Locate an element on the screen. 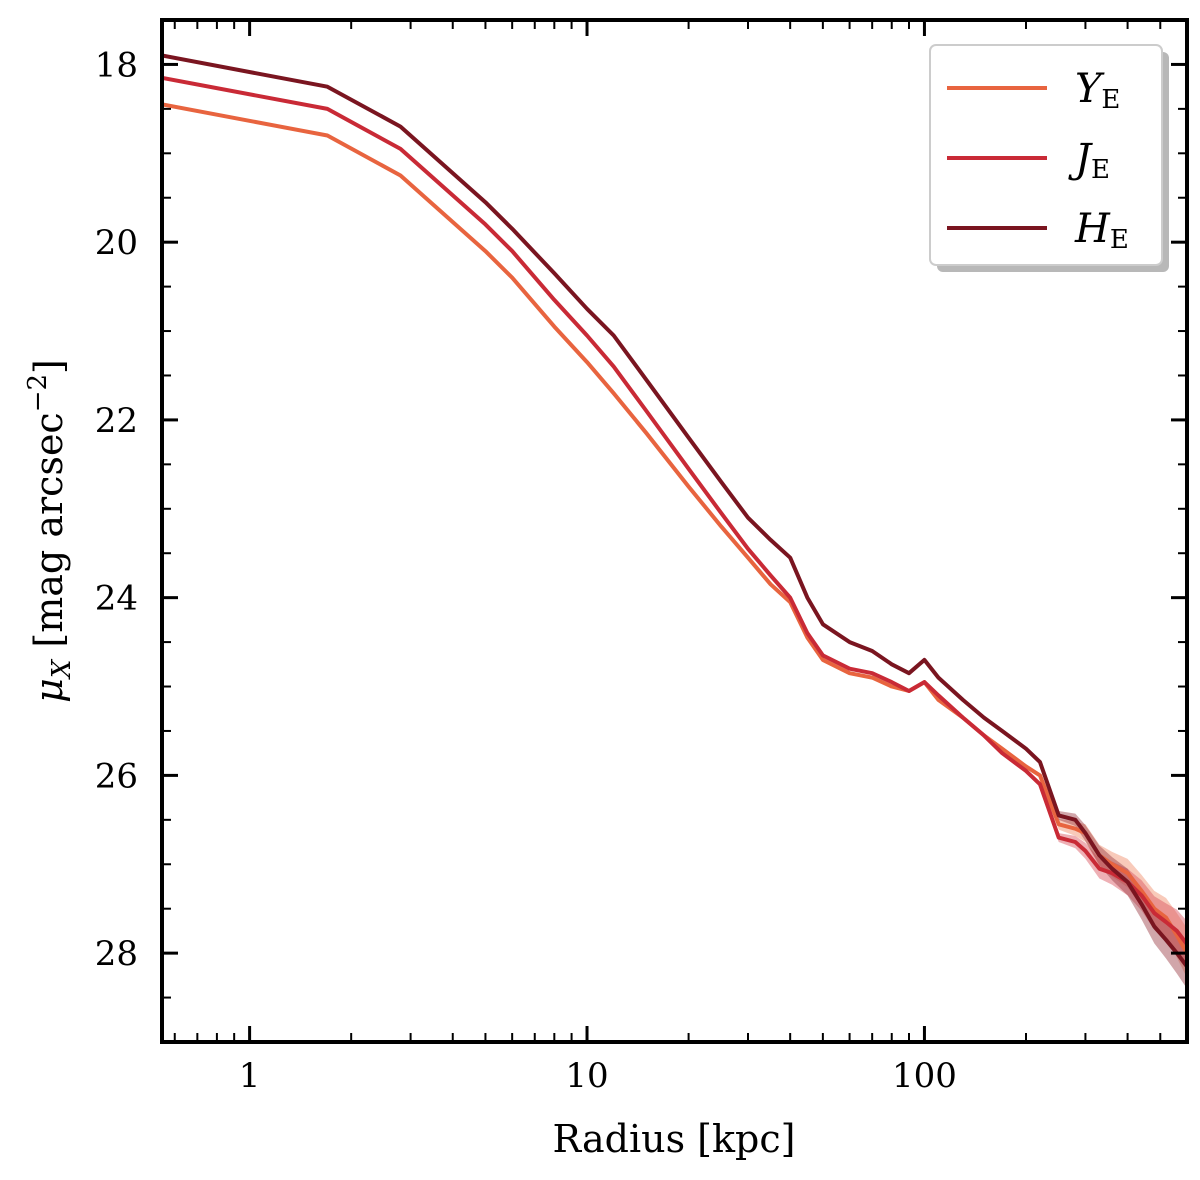 This screenshot has height=1180, width=1200. y-tick-label: 18 is located at coordinates (116, 65).